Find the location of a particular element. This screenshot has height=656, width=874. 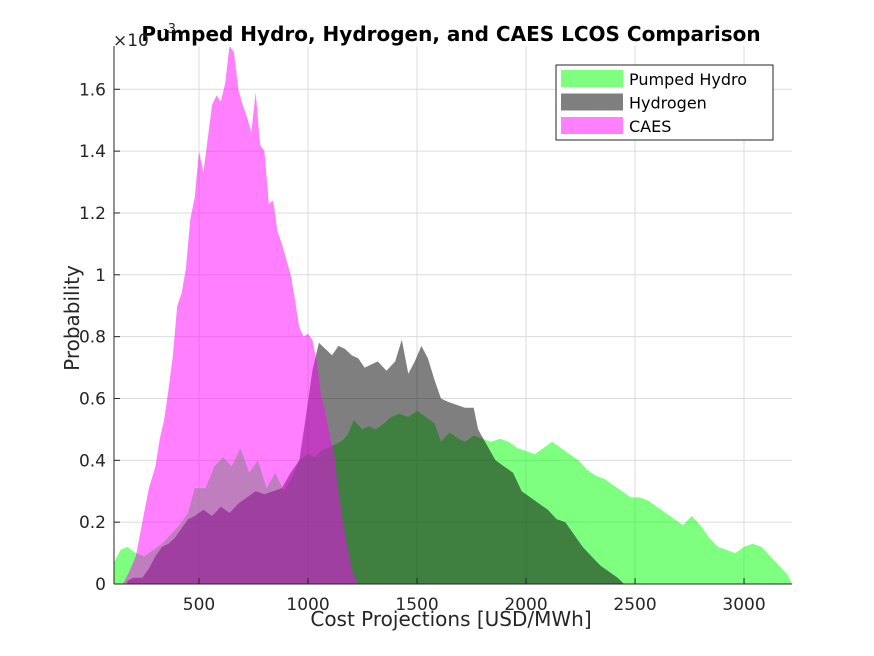

x-axis-label: Cost Projections [USD/MWh] is located at coordinates (450, 619).